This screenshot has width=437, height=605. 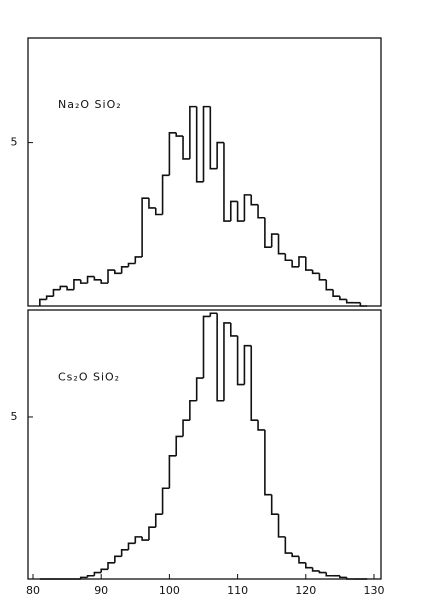 What do you see at coordinates (237, 590) in the screenshot?
I see `x-tick-label: 110` at bounding box center [237, 590].